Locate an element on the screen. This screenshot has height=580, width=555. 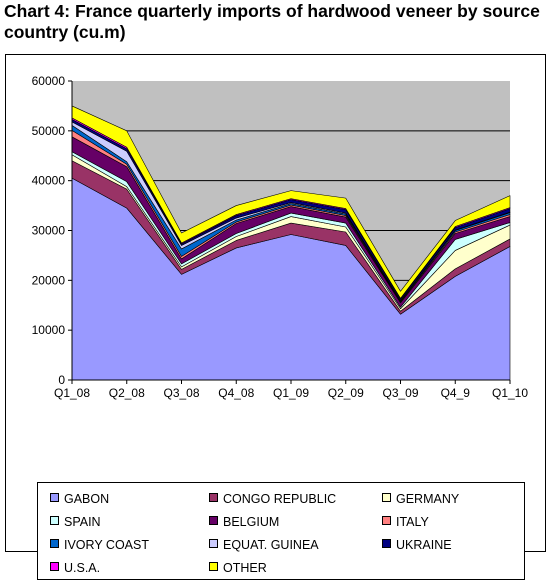
legend-item: GERMANY is located at coordinates (420, 499).